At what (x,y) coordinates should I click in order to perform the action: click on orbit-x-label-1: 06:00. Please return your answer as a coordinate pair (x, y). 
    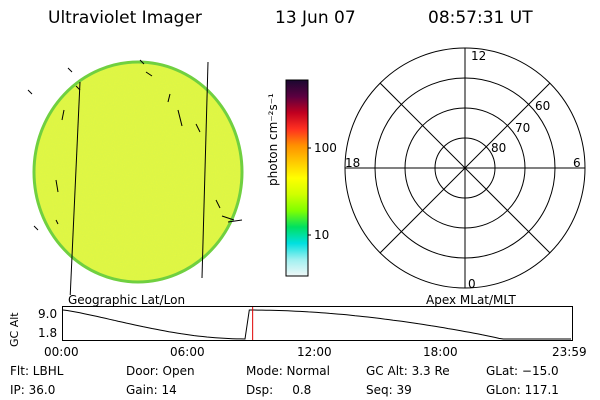
    Looking at the image, I should click on (187, 352).